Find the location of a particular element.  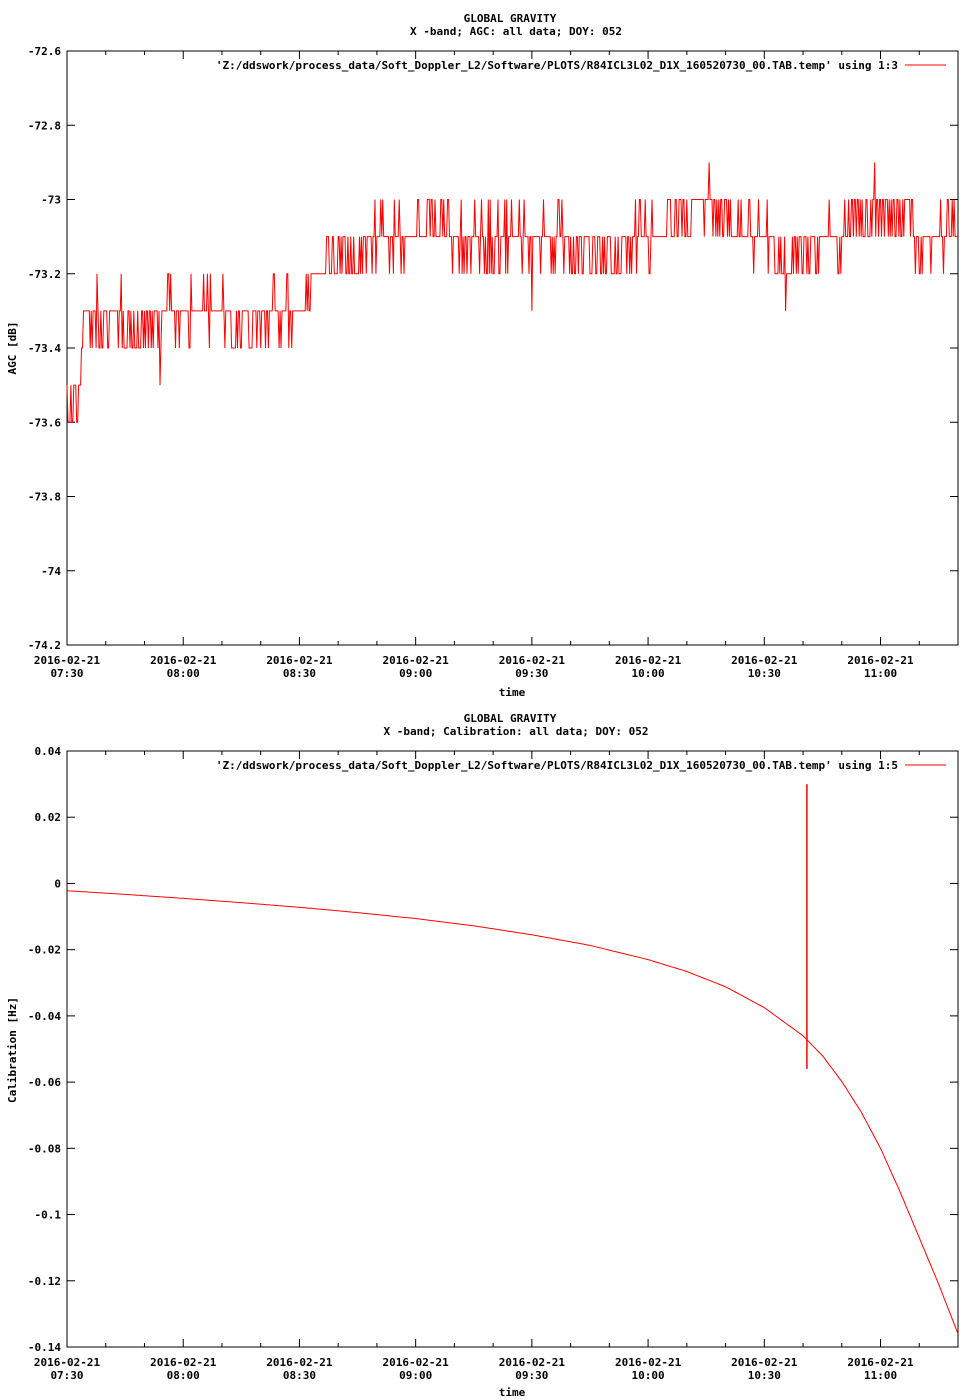

y-axis-label: AGC [dB] is located at coordinates (12, 348).